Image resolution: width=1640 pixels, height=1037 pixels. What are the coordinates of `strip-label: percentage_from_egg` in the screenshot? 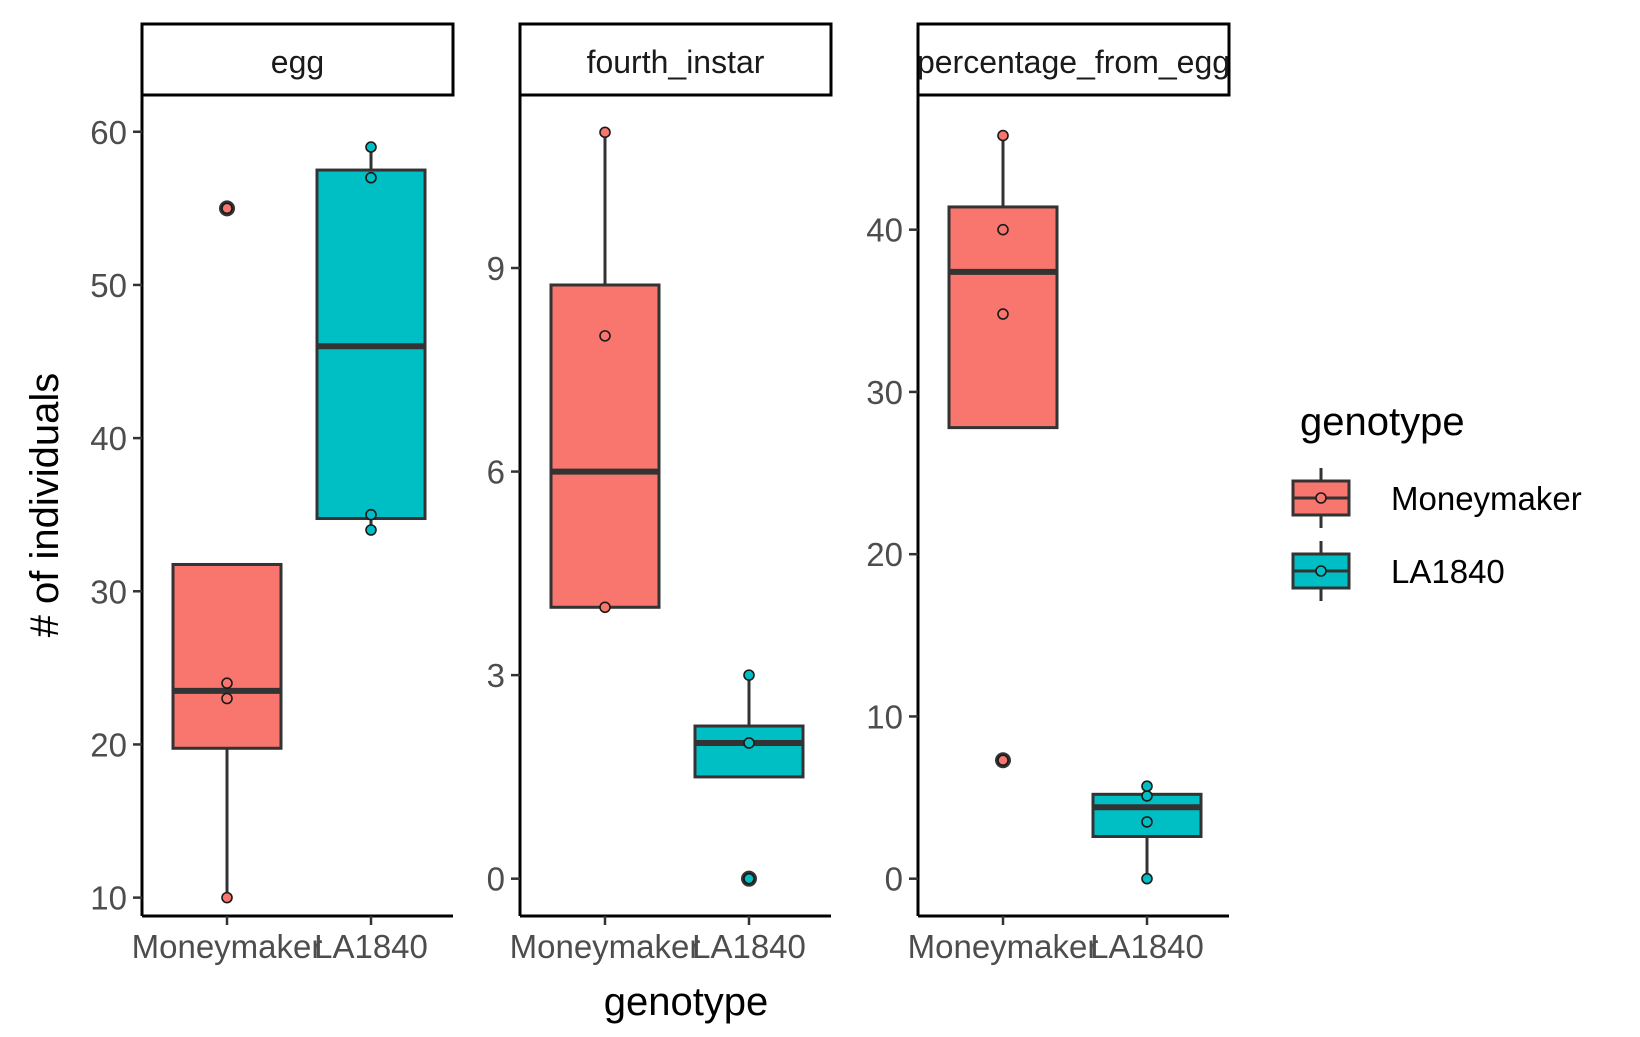 It's located at (1073, 62).